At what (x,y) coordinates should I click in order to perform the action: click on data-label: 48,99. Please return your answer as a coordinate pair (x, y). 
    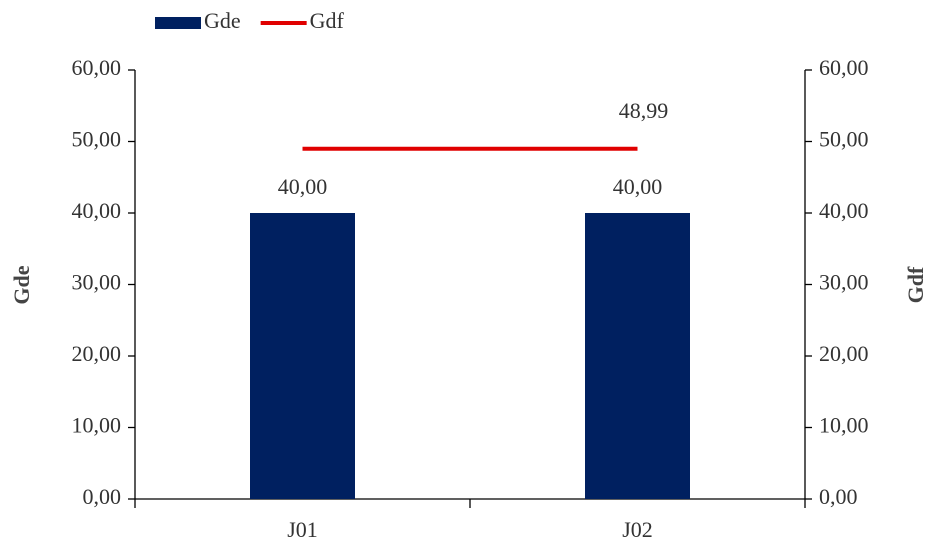
    Looking at the image, I should click on (644, 110).